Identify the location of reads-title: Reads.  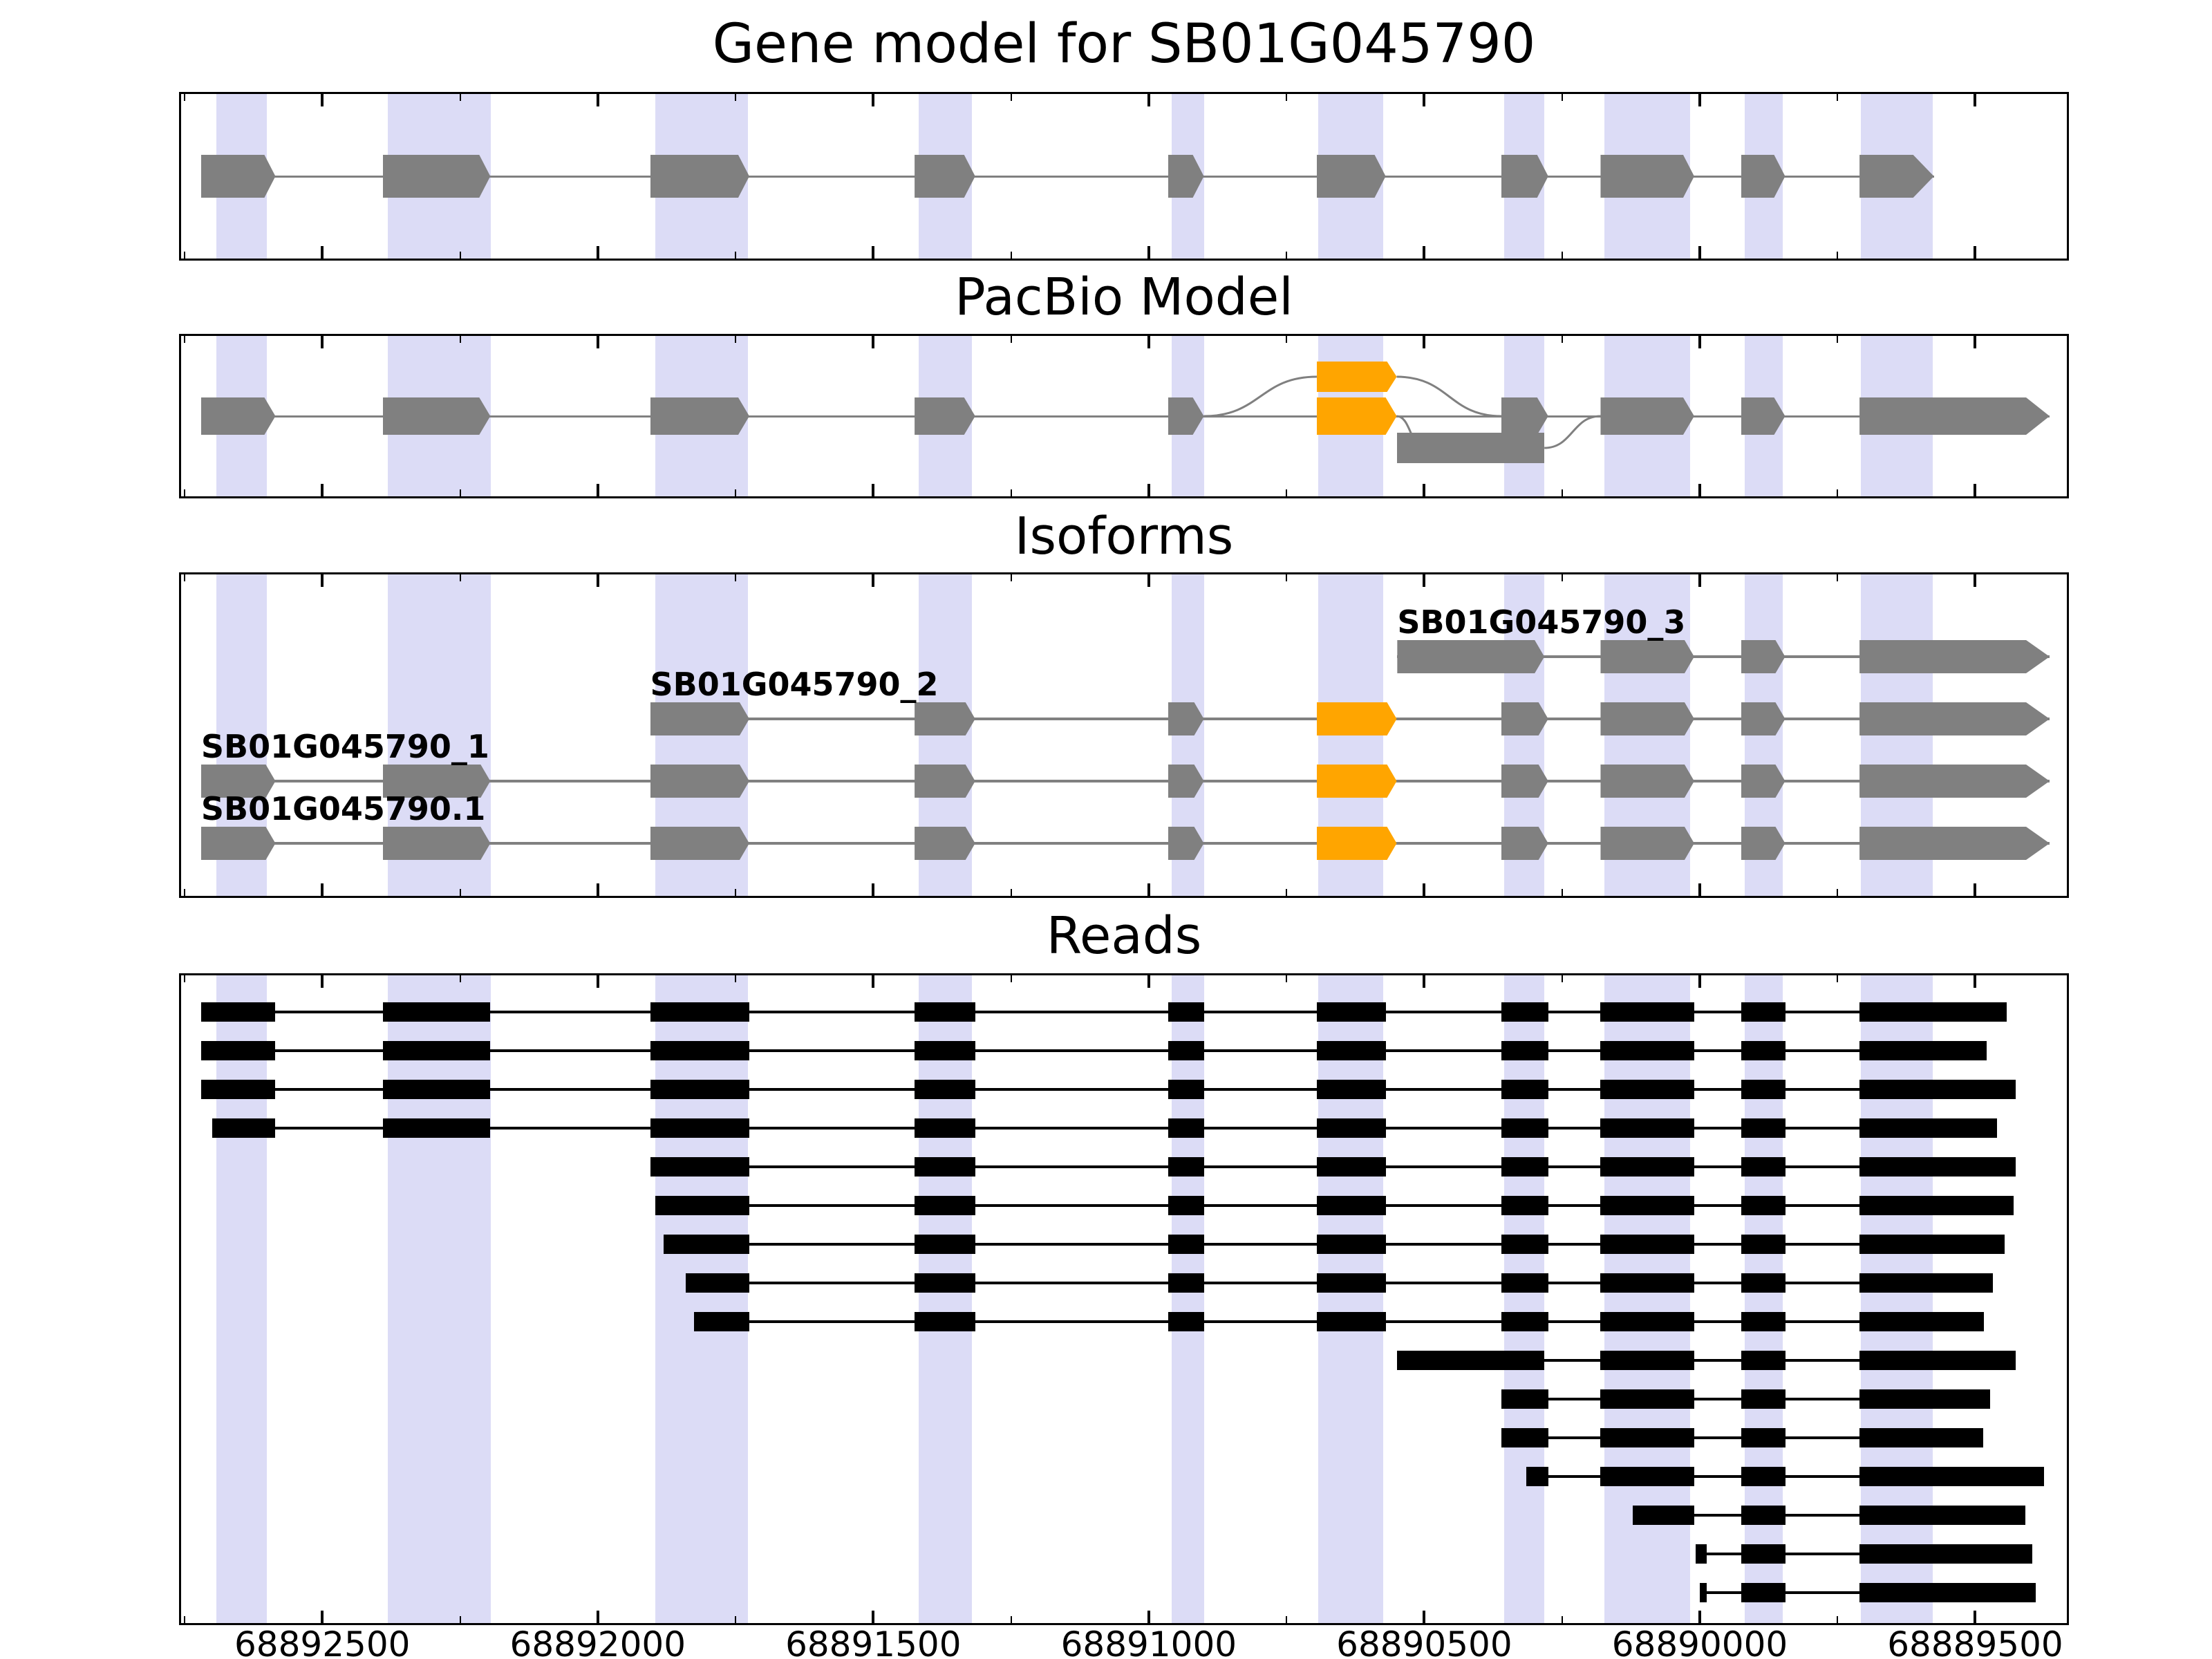
(1124, 936).